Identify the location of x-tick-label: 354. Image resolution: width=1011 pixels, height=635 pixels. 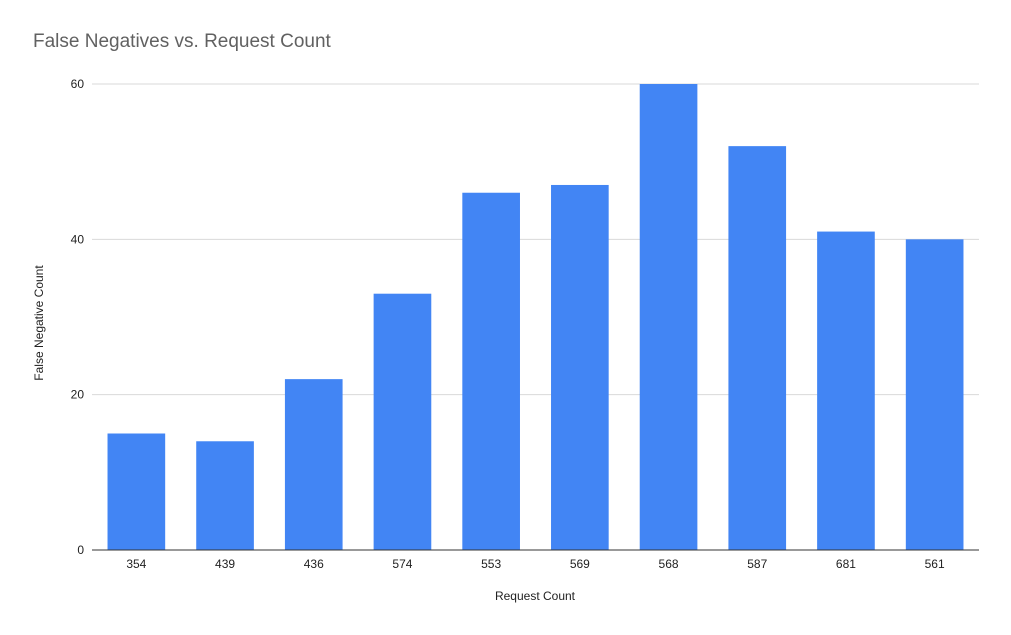
(136, 564).